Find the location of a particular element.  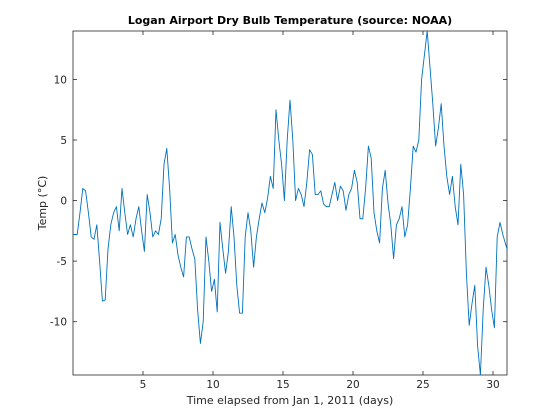

x-tick-label: 5 is located at coordinates (143, 385).